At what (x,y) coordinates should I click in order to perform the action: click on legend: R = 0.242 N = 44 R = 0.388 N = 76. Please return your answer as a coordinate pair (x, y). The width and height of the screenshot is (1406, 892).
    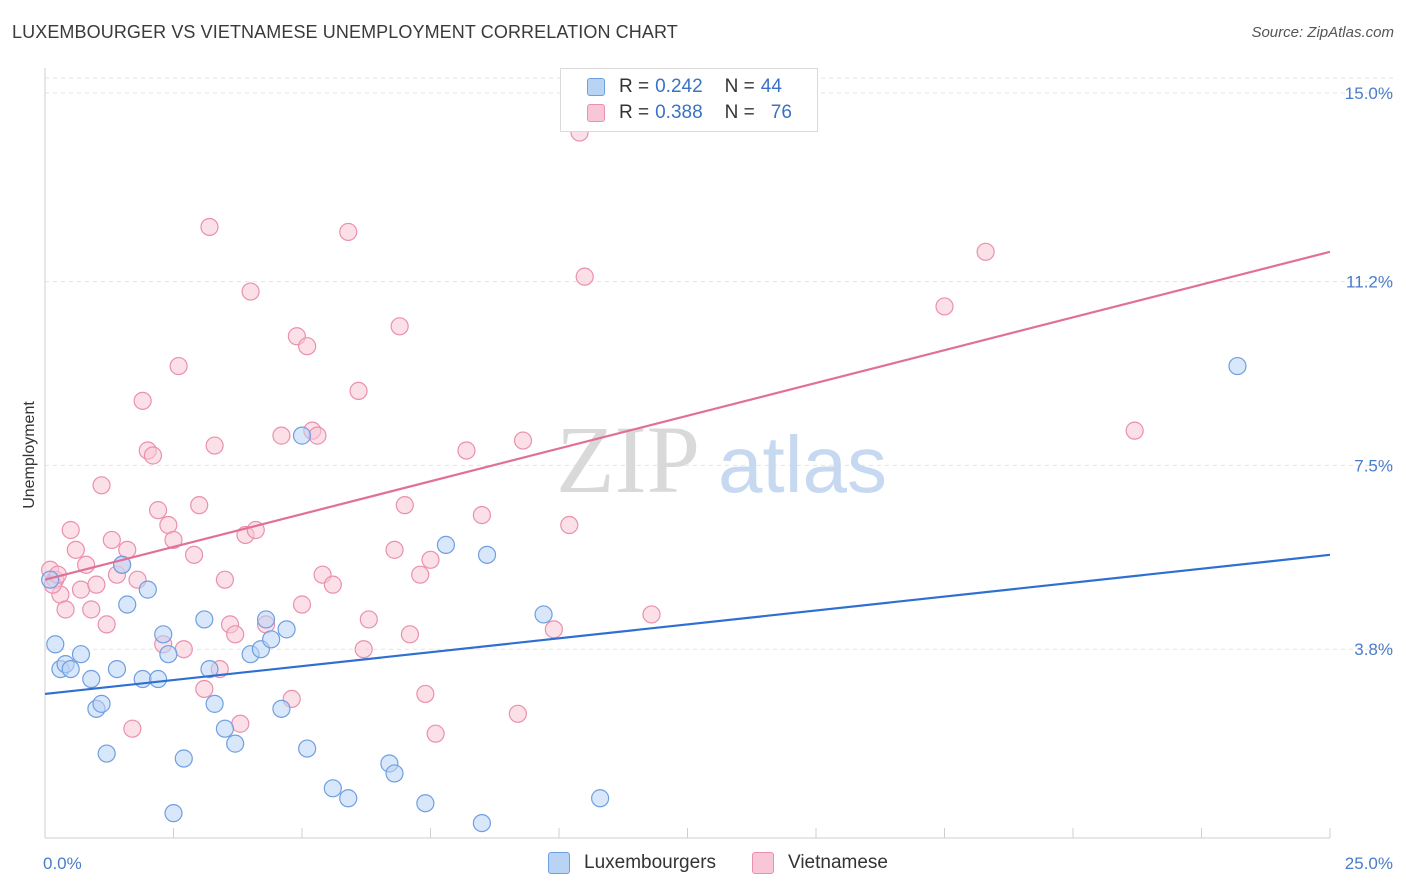
    Looking at the image, I should click on (689, 100).